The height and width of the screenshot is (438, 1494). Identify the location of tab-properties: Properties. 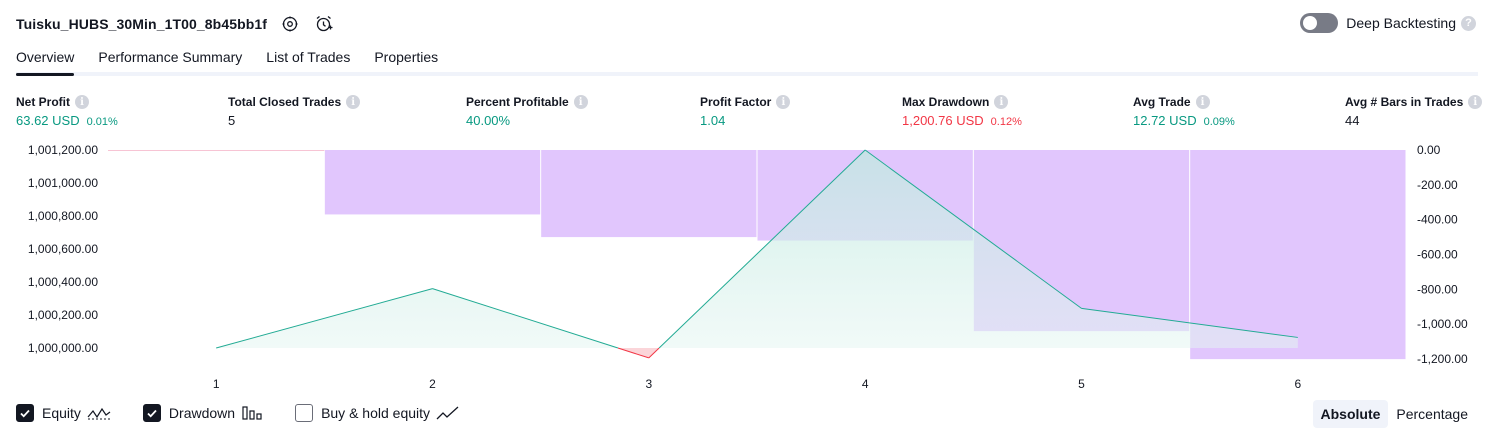
(406, 57).